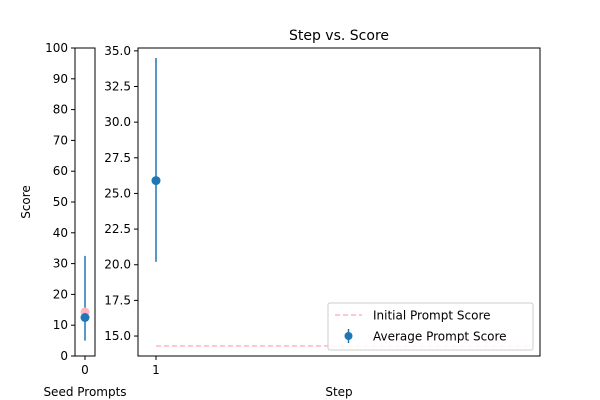  I want to click on seed-y-tick-label: 30, so click(60, 264).